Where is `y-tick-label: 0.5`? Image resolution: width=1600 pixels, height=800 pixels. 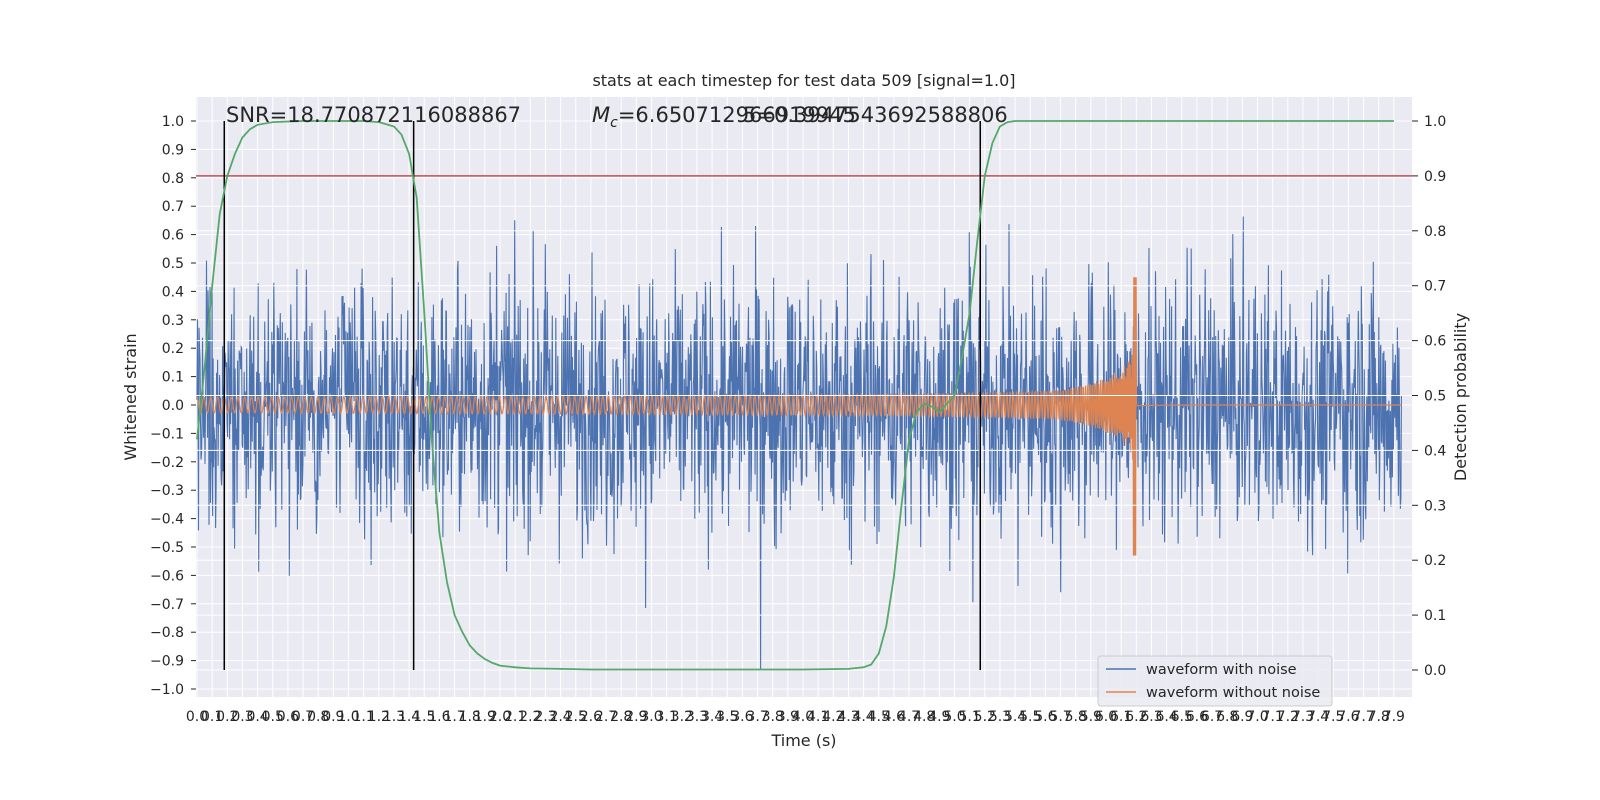 y-tick-label: 0.5 is located at coordinates (173, 264).